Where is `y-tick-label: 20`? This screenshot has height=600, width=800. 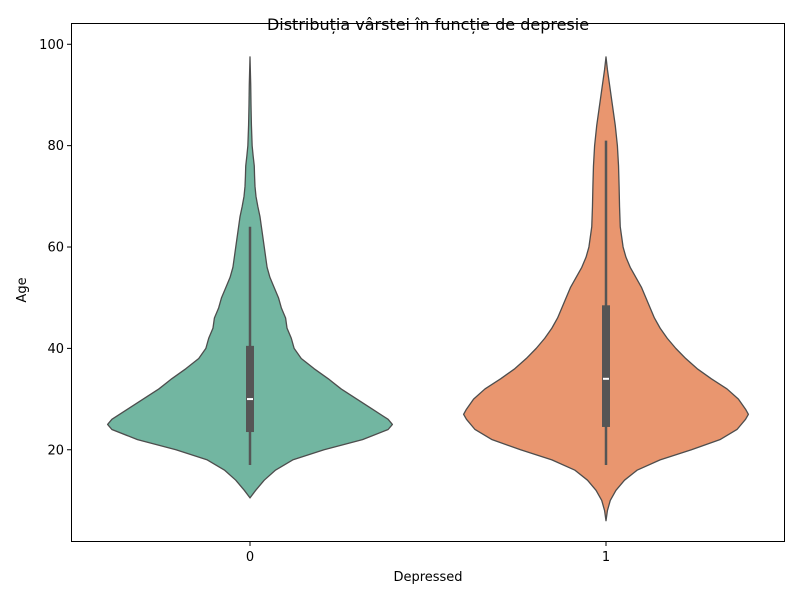 y-tick-label: 20 is located at coordinates (55, 450).